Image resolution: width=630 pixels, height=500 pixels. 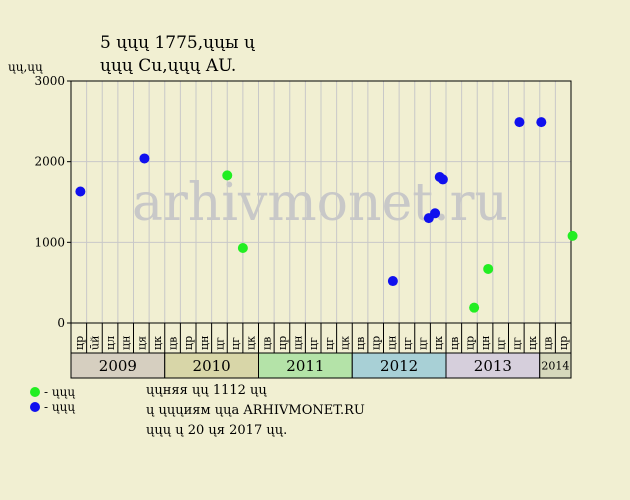 I want to click on y-tick-label: 0, so click(x=61, y=323).